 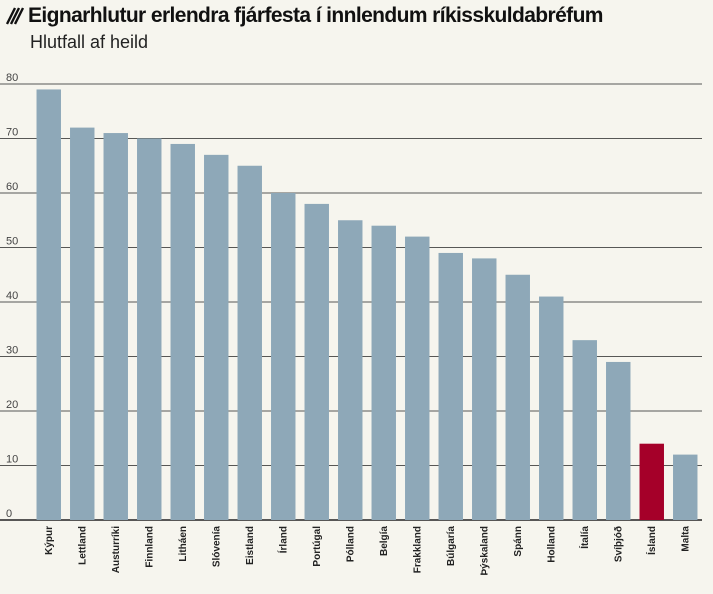 I want to click on x-tick-label: Búlgaría, so click(x=451, y=546).